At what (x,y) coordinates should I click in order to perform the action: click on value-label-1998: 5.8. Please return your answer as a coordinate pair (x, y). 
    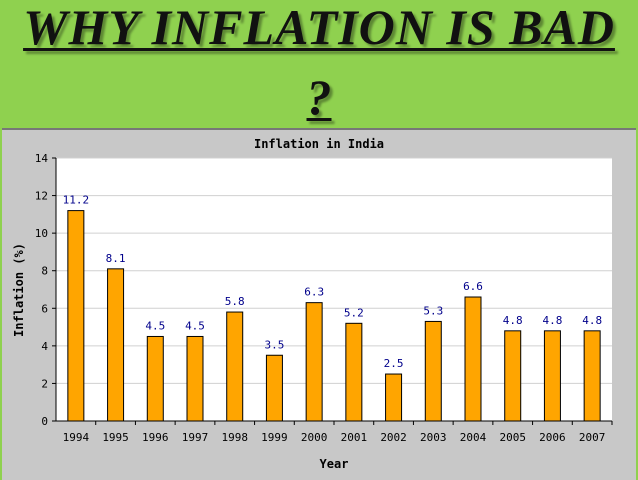
    Looking at the image, I should click on (235, 301).